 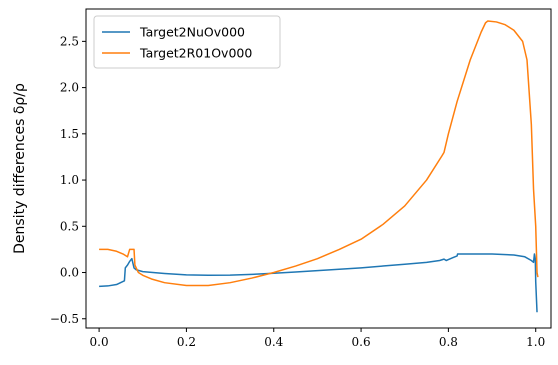 What do you see at coordinates (69, 180) in the screenshot?
I see `y-tick-label: 1.0` at bounding box center [69, 180].